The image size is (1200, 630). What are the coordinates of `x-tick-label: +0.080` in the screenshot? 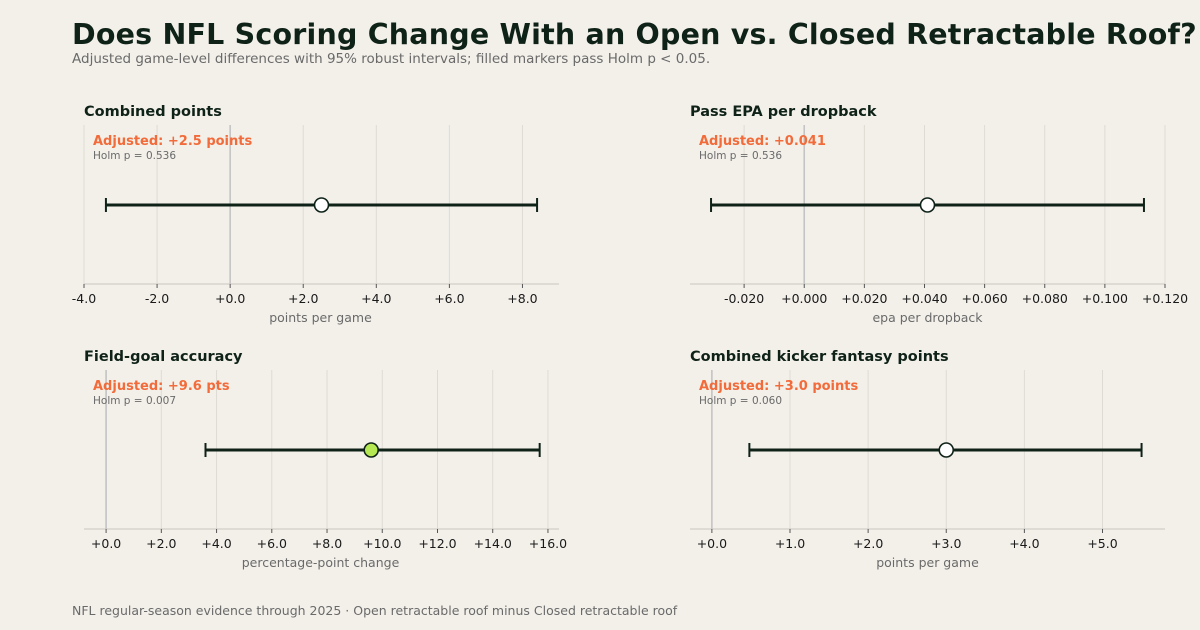 It's located at (1045, 298).